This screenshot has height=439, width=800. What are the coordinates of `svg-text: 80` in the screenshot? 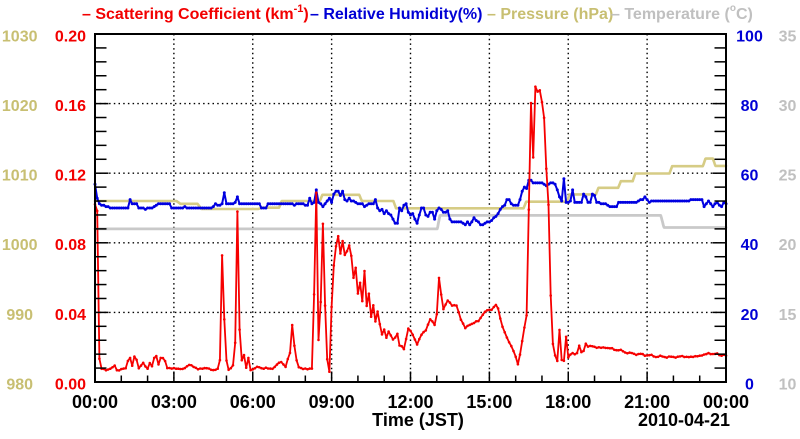 It's located at (750, 106).